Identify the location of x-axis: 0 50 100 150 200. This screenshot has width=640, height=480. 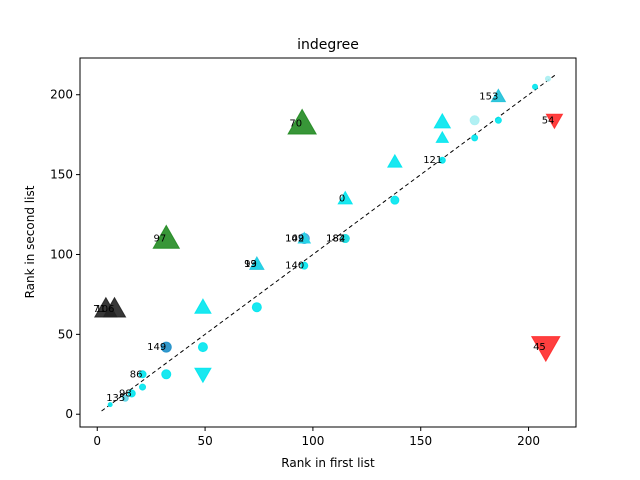
(316, 437).